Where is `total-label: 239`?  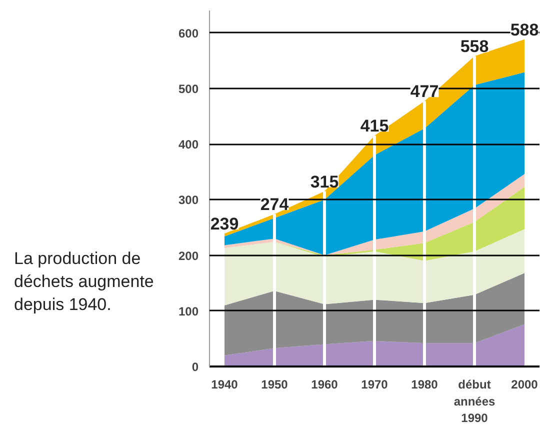 total-label: 239 is located at coordinates (224, 224).